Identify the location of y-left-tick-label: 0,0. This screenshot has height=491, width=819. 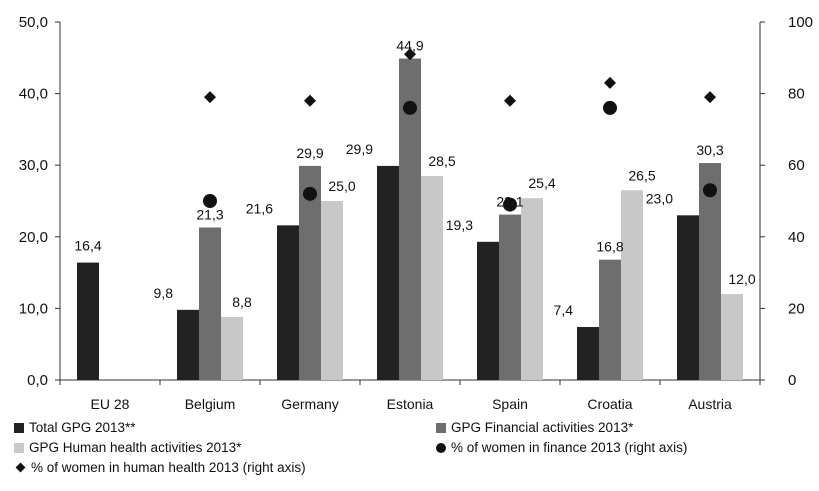
(37, 380).